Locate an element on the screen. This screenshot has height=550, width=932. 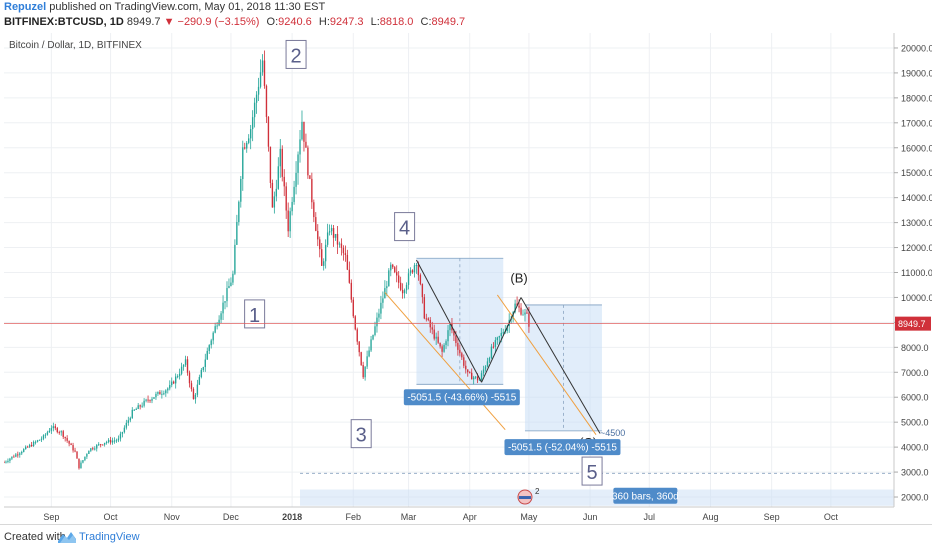
wave-label-box is located at coordinates (405, 227).